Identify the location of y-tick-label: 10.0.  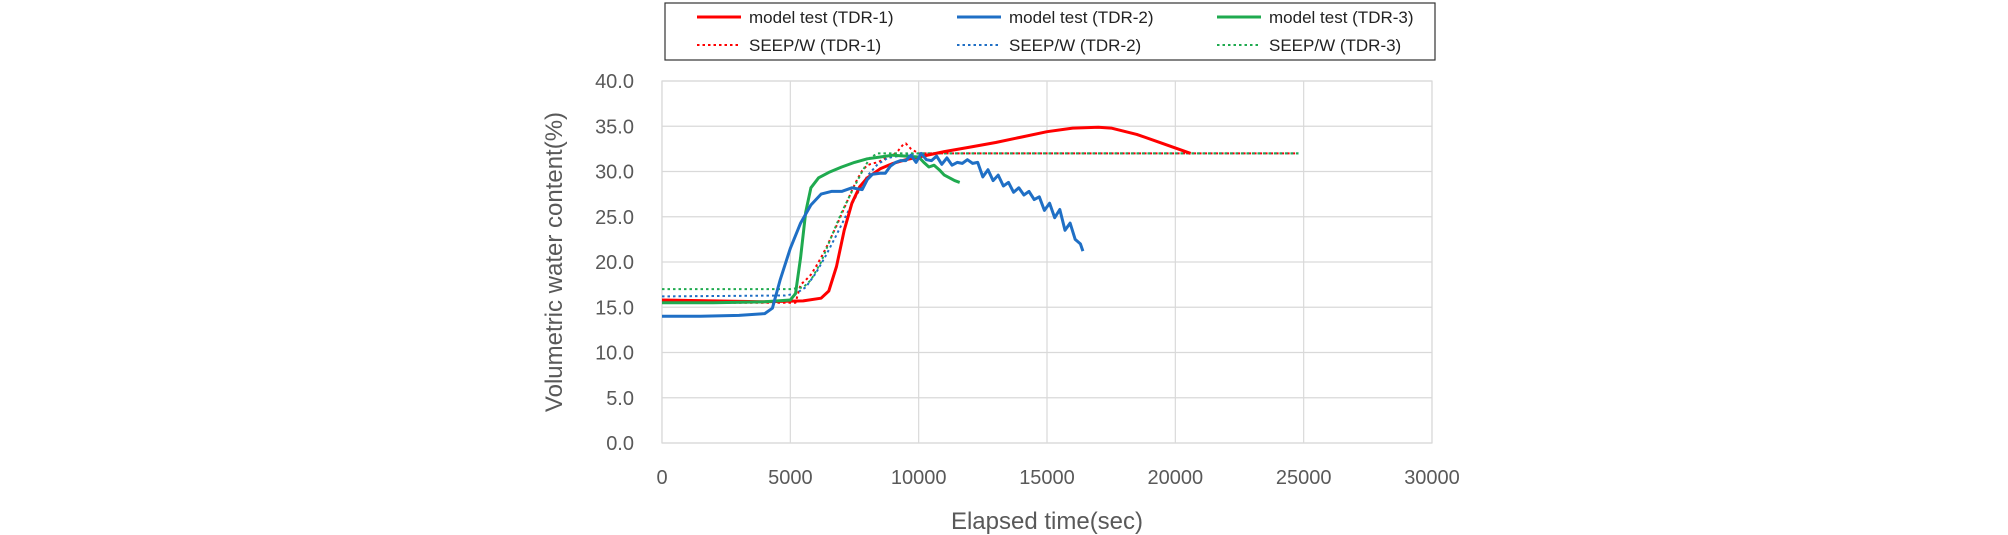
(614, 354).